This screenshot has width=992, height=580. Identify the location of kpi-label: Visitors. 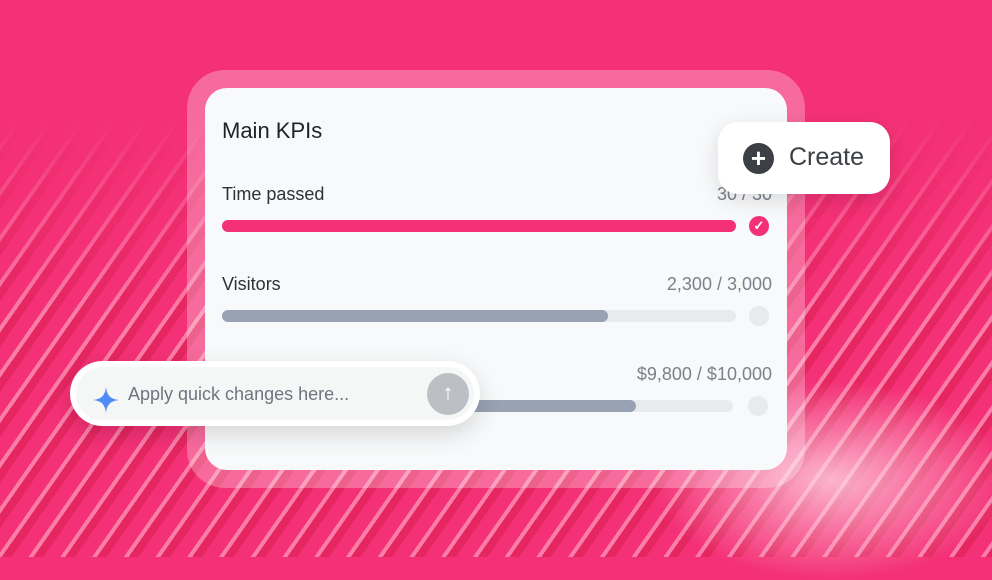
(251, 284).